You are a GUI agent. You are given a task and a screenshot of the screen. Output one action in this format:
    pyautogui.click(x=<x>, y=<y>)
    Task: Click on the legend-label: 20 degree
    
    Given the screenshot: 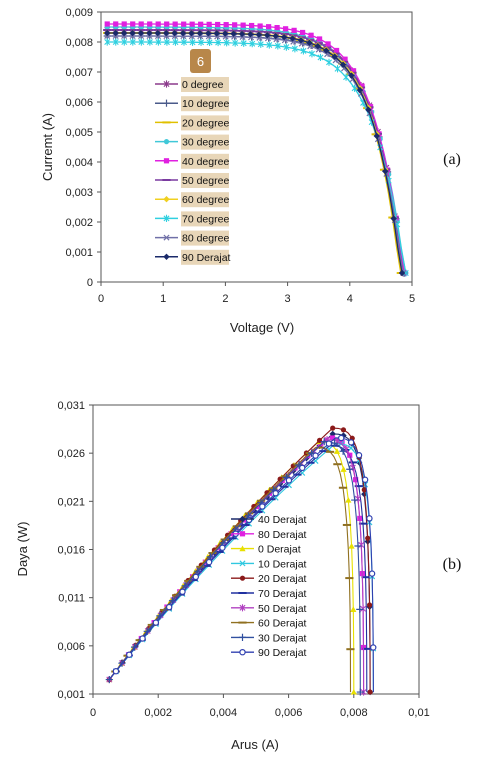 What is the action you would take?
    pyautogui.click(x=205, y=123)
    